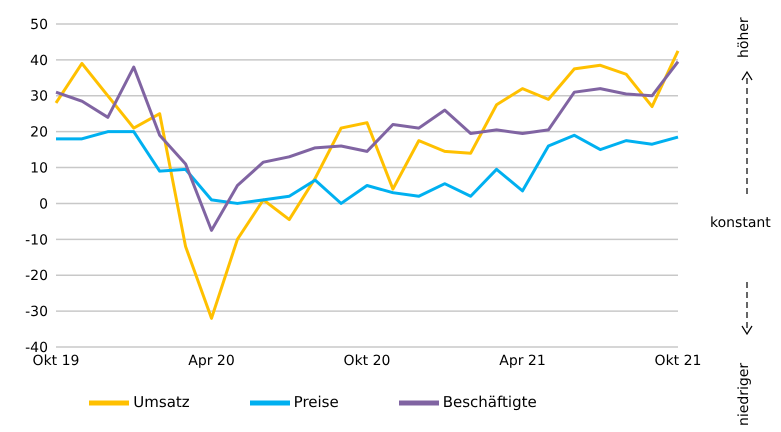 This screenshot has height=432, width=781. I want to click on legend-label: Beschäftigte, so click(489, 402).